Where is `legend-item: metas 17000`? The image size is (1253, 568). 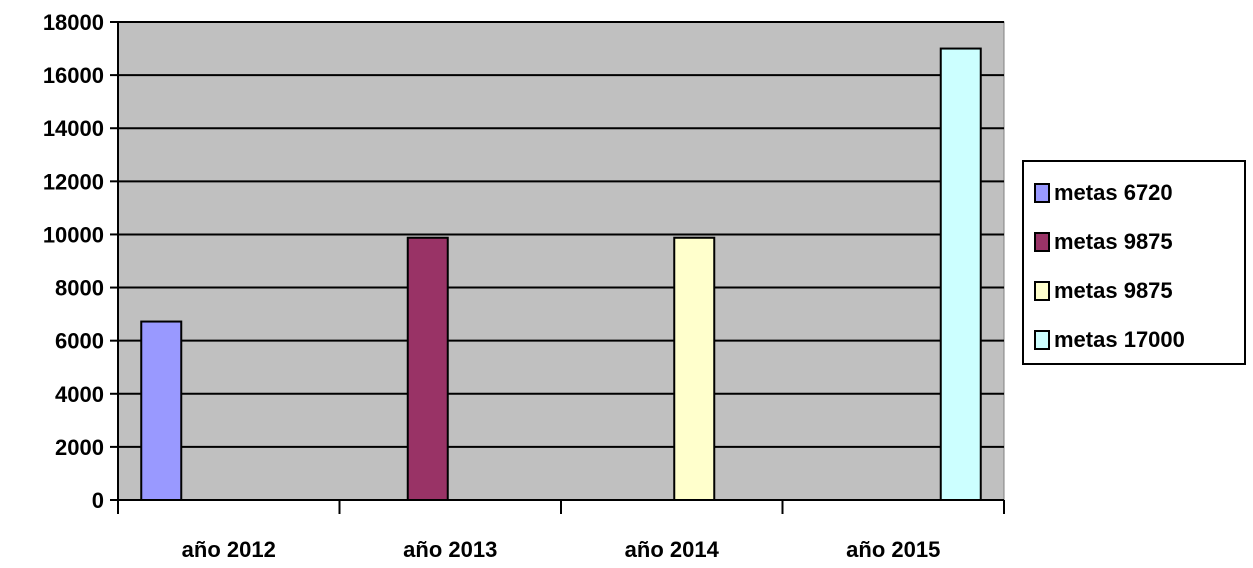 legend-item: metas 17000 is located at coordinates (1109, 340).